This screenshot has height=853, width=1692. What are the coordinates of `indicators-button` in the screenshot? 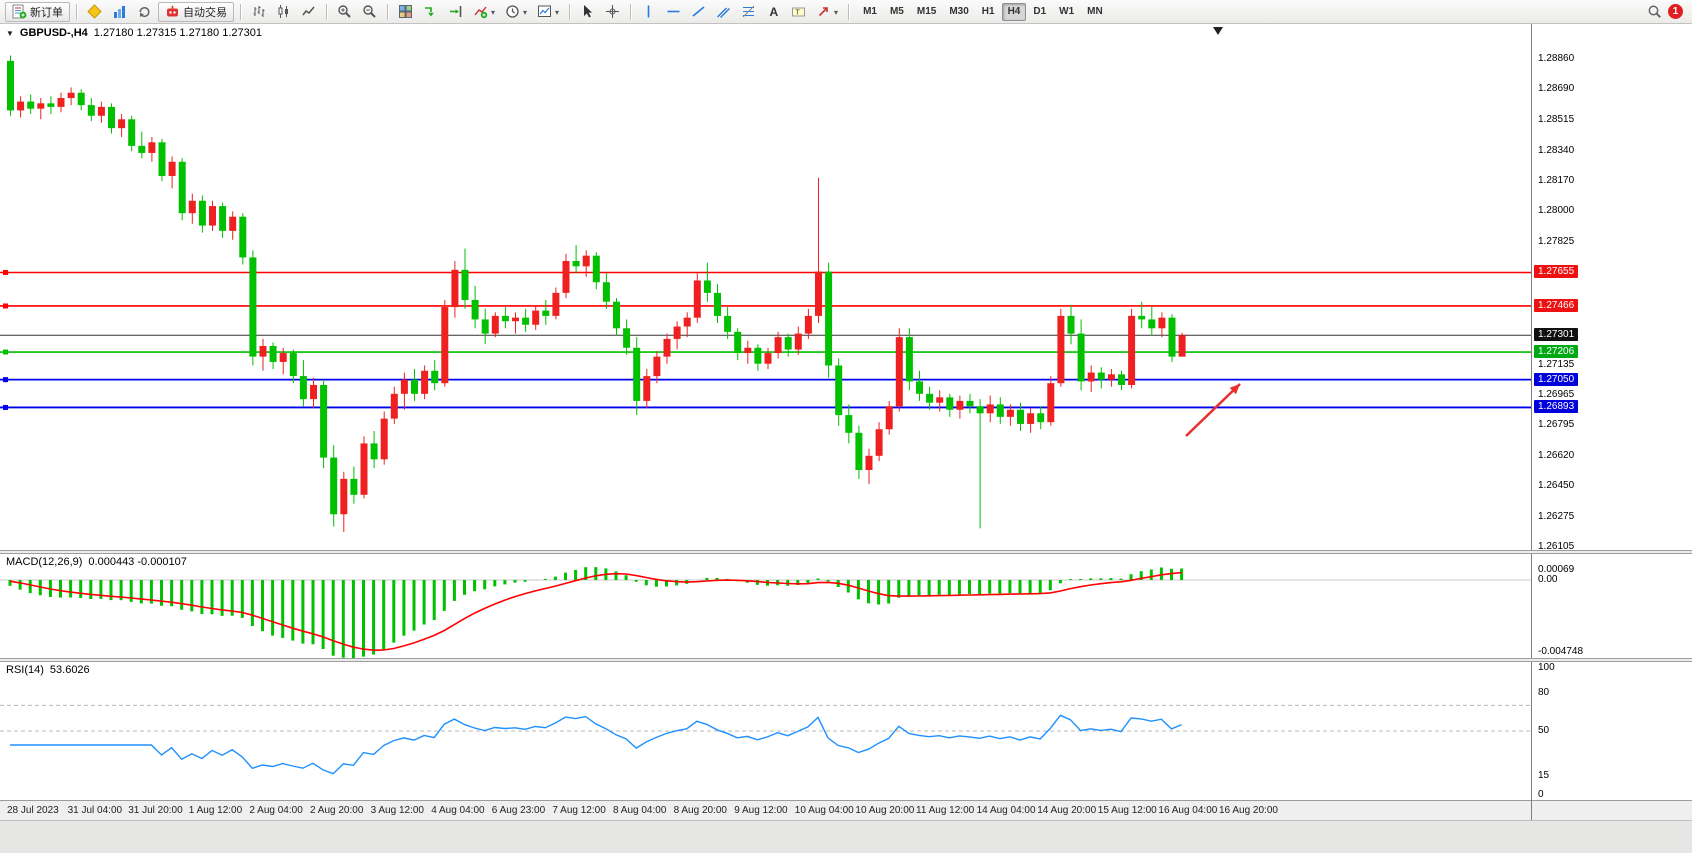 It's located at (484, 12).